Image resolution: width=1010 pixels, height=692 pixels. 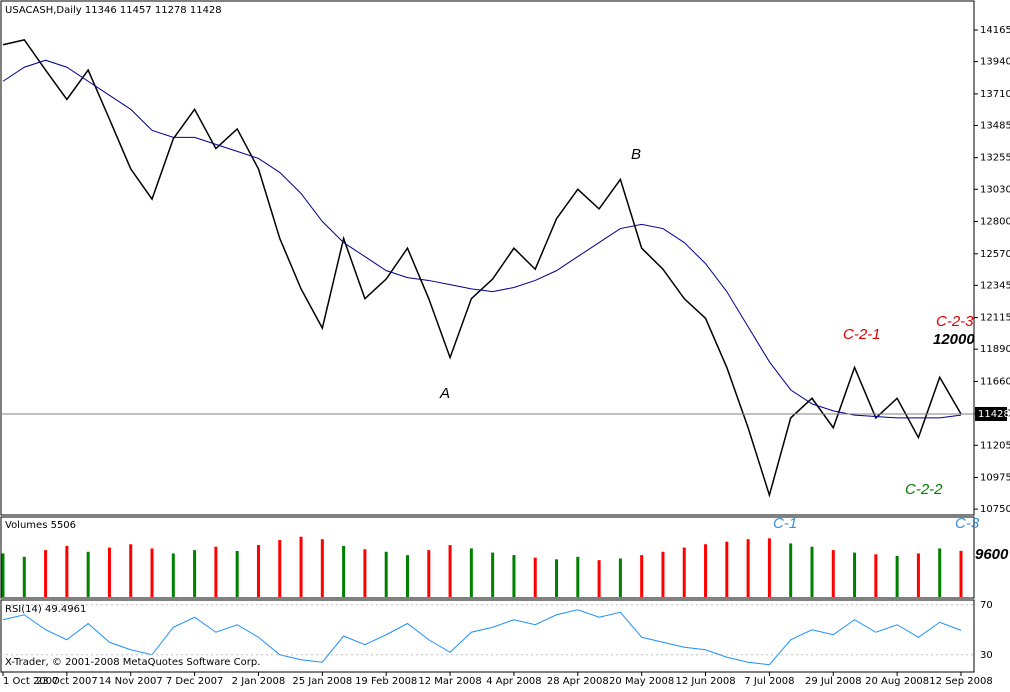 I want to click on wave-label: C-1, so click(x=785, y=523).